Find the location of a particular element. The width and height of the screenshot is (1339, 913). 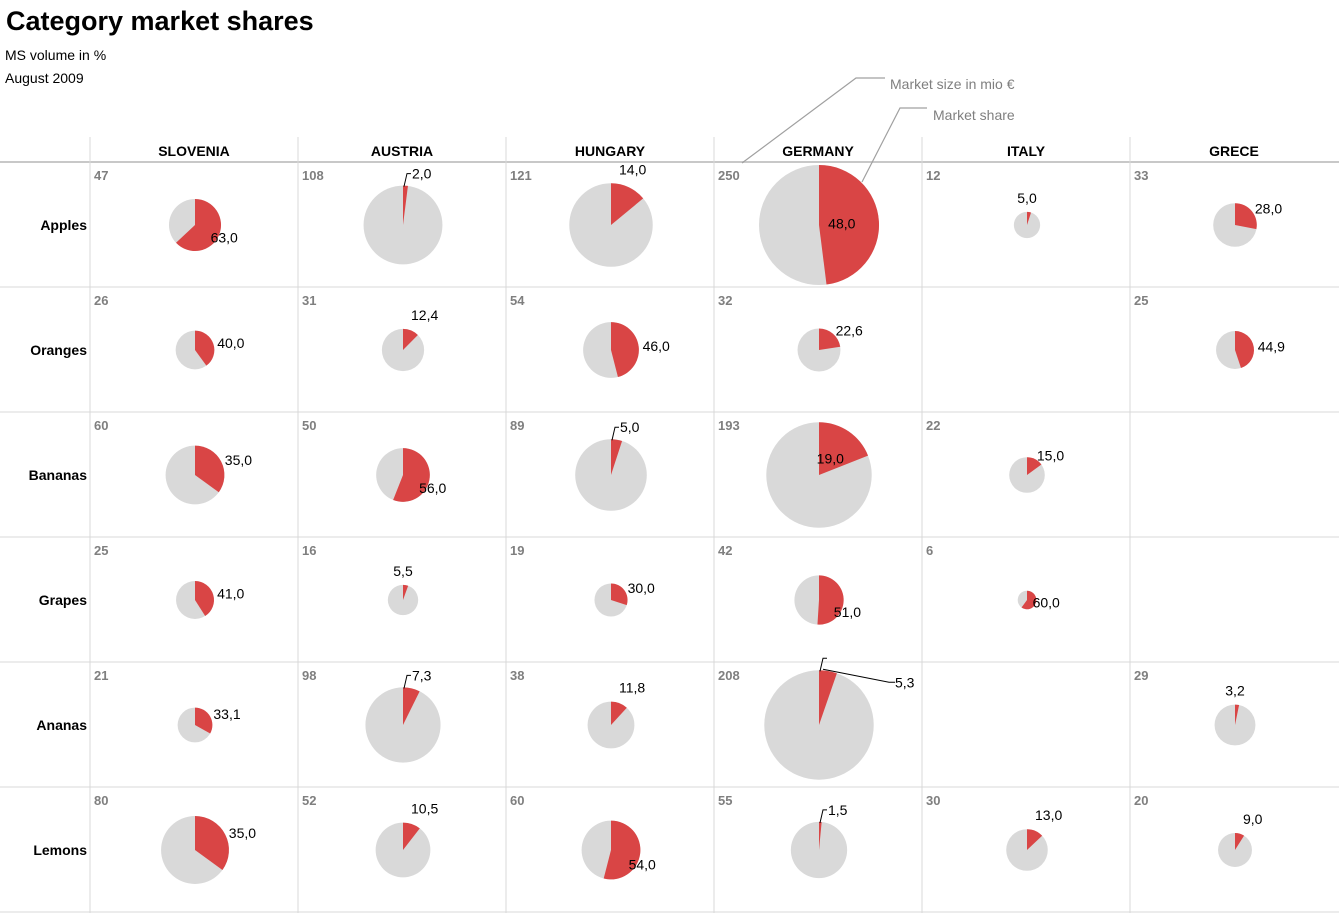

pie-cell: 660,0 is located at coordinates (993, 577).